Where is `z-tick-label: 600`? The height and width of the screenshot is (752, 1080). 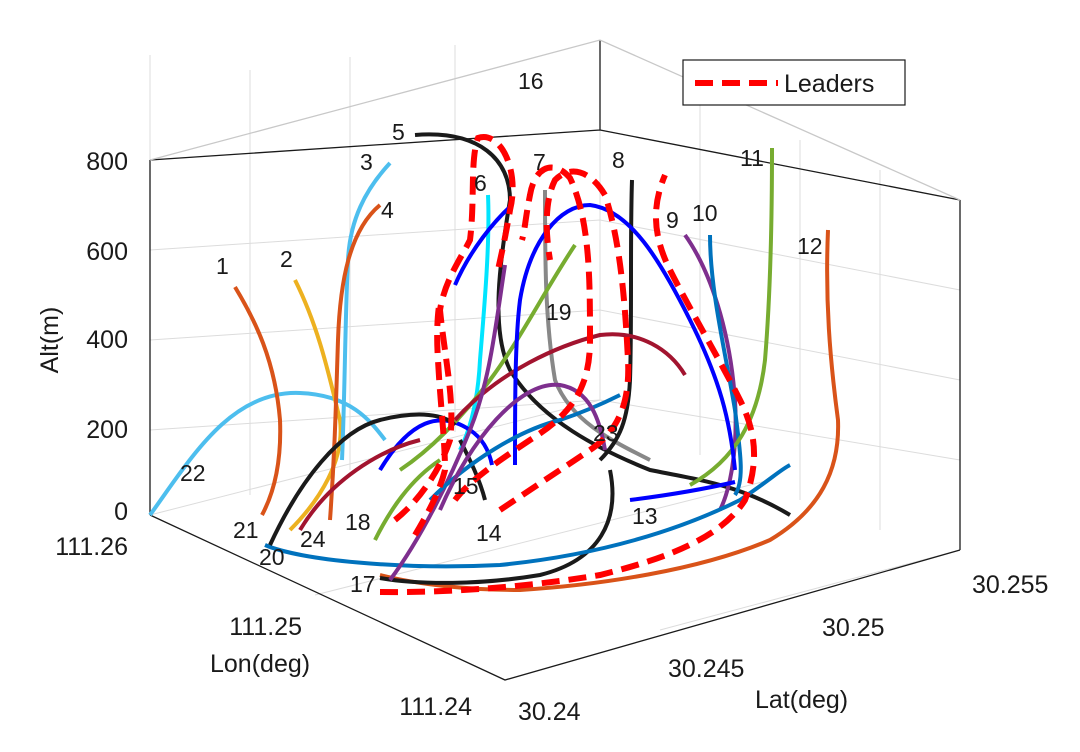 z-tick-label: 600 is located at coordinates (107, 252).